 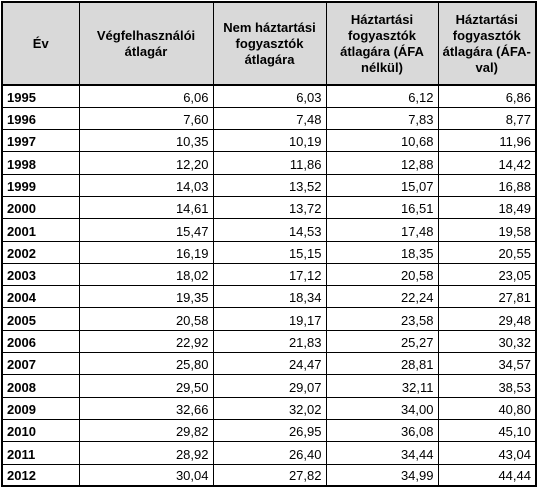 I want to click on year-cell: 2003, so click(x=40, y=274).